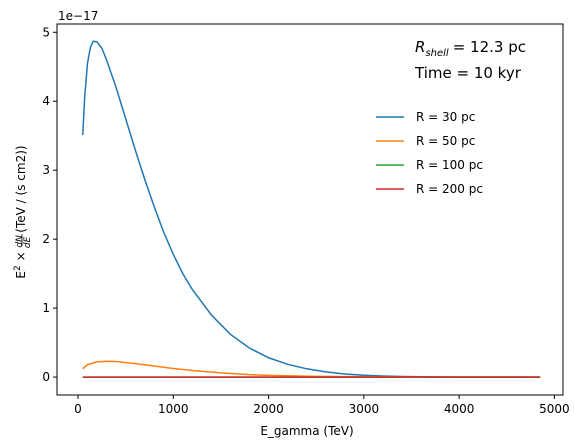  What do you see at coordinates (322, 405) in the screenshot?
I see `x-axis-ticks: 0 1000 2000 3000 4000 5000` at bounding box center [322, 405].